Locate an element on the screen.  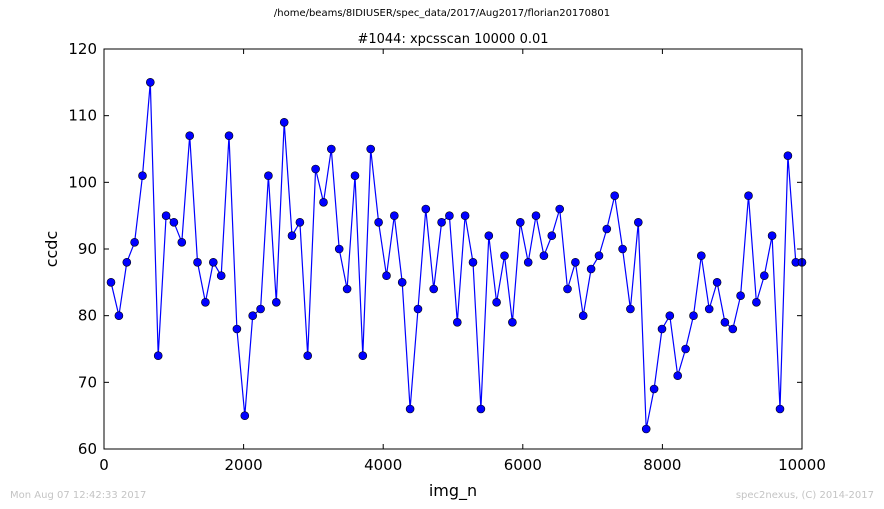
x-tick-label: 10000 is located at coordinates (802, 465).